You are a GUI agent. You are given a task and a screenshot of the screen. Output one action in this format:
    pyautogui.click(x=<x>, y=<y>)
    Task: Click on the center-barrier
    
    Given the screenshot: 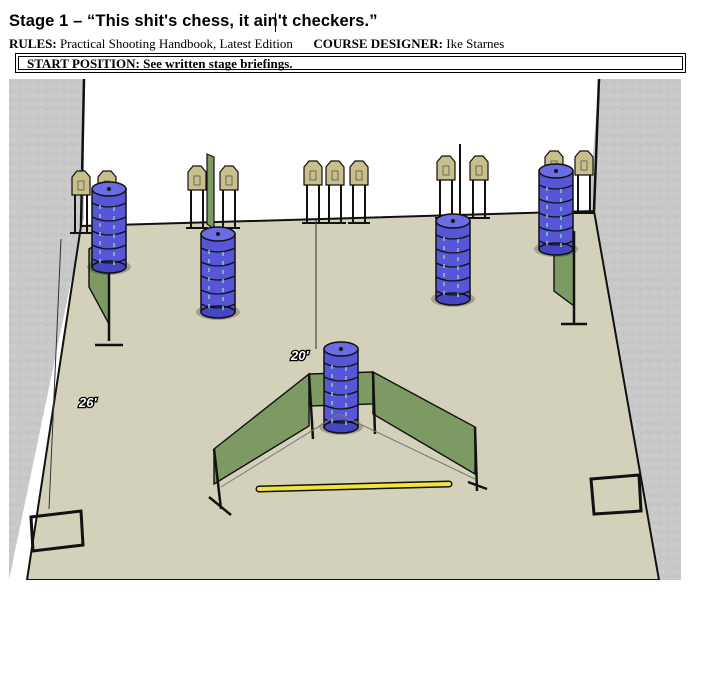 What is the action you would take?
    pyautogui.click(x=348, y=428)
    